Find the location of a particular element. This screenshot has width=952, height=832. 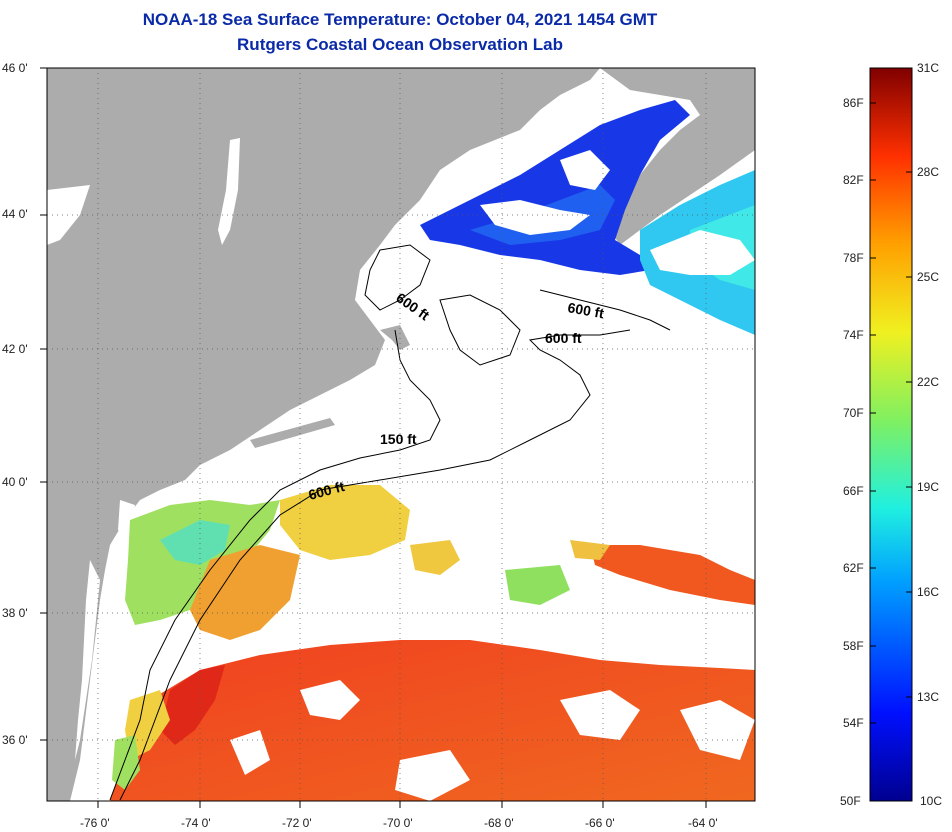

lon-label: -72 0' is located at coordinates (297, 823).